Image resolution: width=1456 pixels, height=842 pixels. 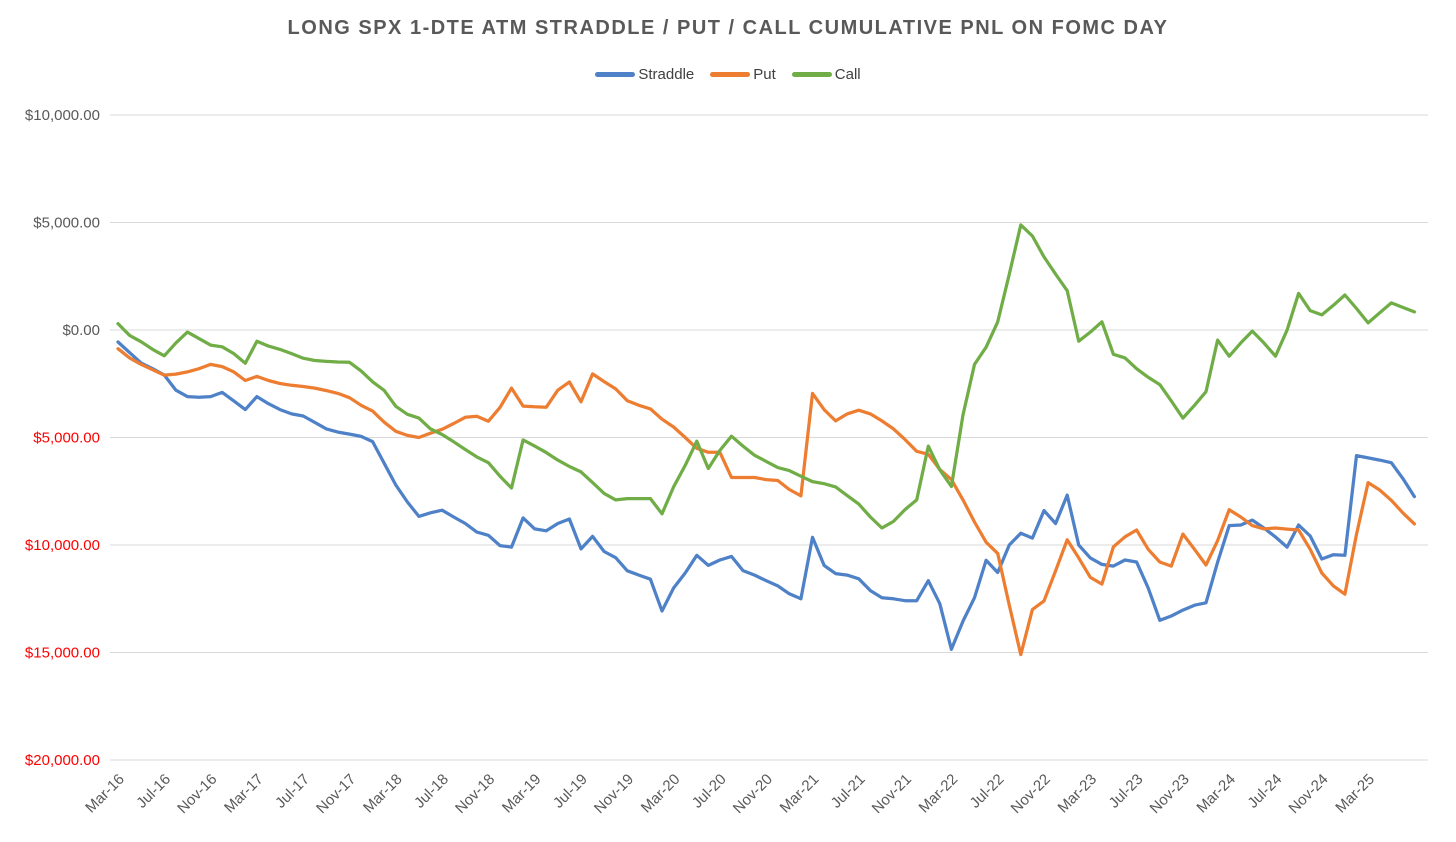 I want to click on x-tick-label: Mar-25, so click(x=1355, y=794).